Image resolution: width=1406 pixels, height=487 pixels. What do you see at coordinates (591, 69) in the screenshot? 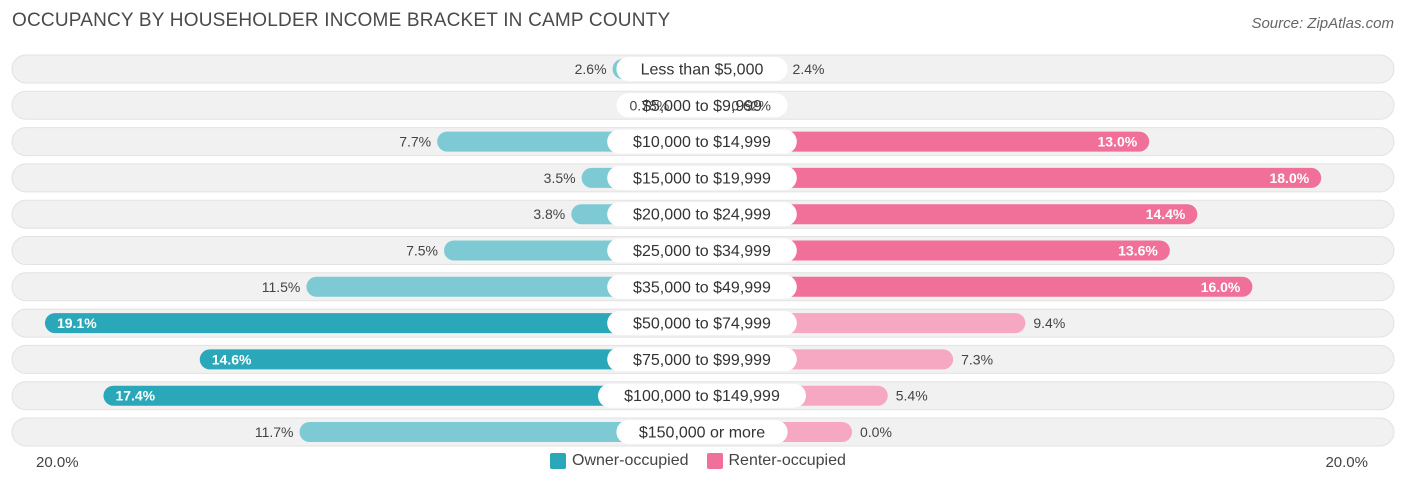
I see `owner-value-label: 2.6%` at bounding box center [591, 69].